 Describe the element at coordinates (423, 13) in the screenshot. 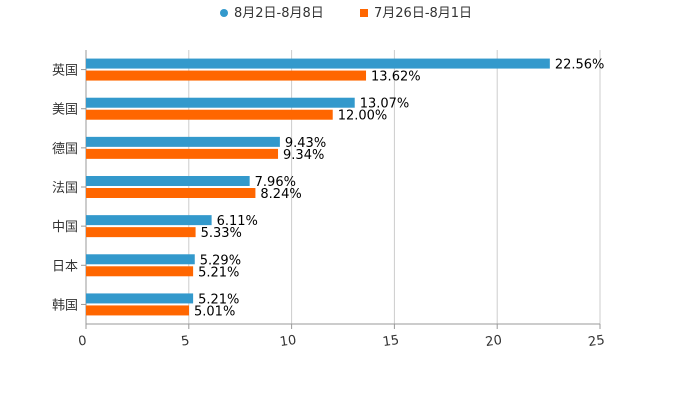

I see `legend-label-series-2: 7月26日-8月1日` at that location.